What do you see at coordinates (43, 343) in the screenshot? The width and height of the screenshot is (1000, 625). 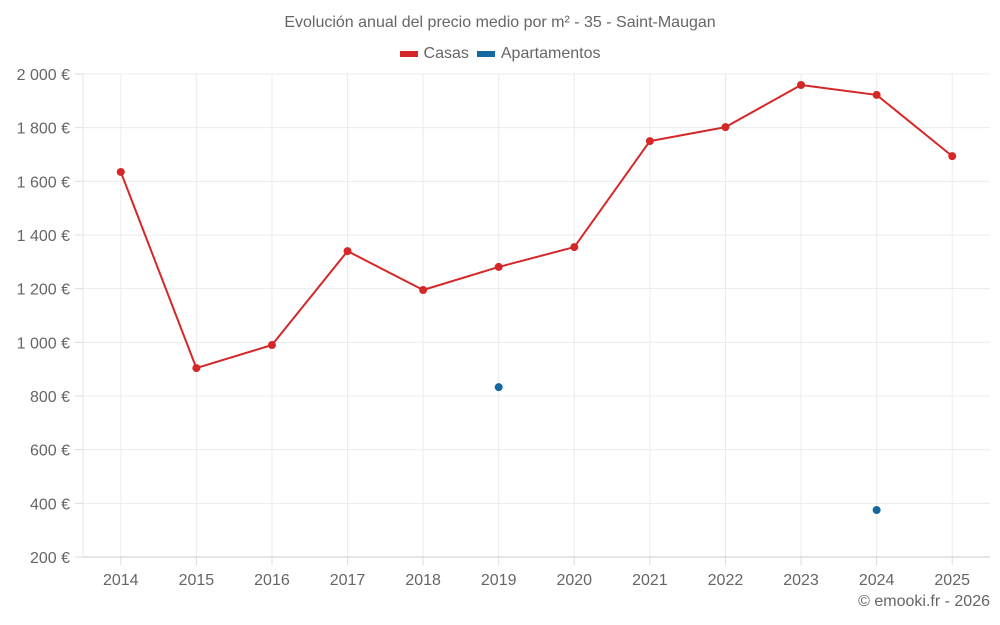 I see `y-tick-label: 1 000 €` at bounding box center [43, 343].